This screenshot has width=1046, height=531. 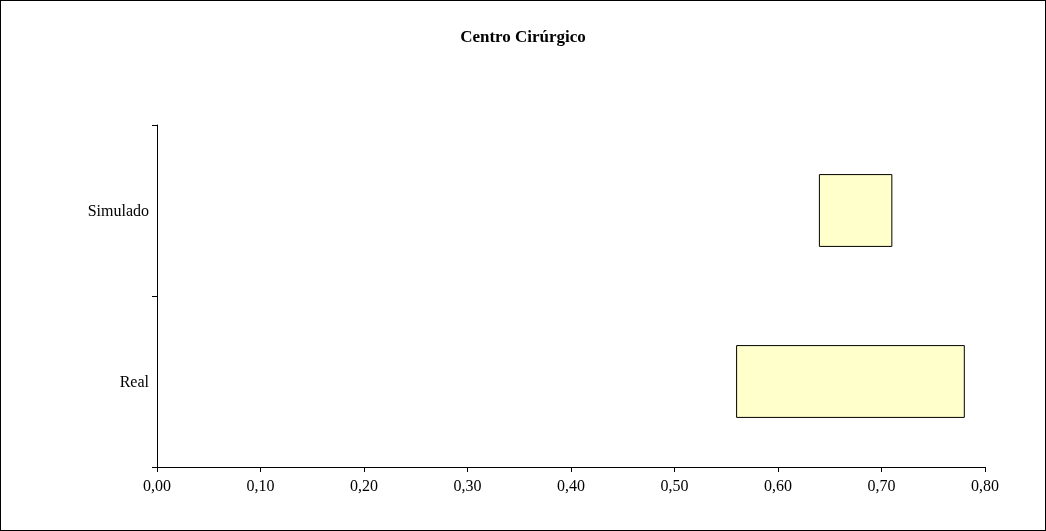 What do you see at coordinates (157, 485) in the screenshot?
I see `x-tick-label: 0,00` at bounding box center [157, 485].